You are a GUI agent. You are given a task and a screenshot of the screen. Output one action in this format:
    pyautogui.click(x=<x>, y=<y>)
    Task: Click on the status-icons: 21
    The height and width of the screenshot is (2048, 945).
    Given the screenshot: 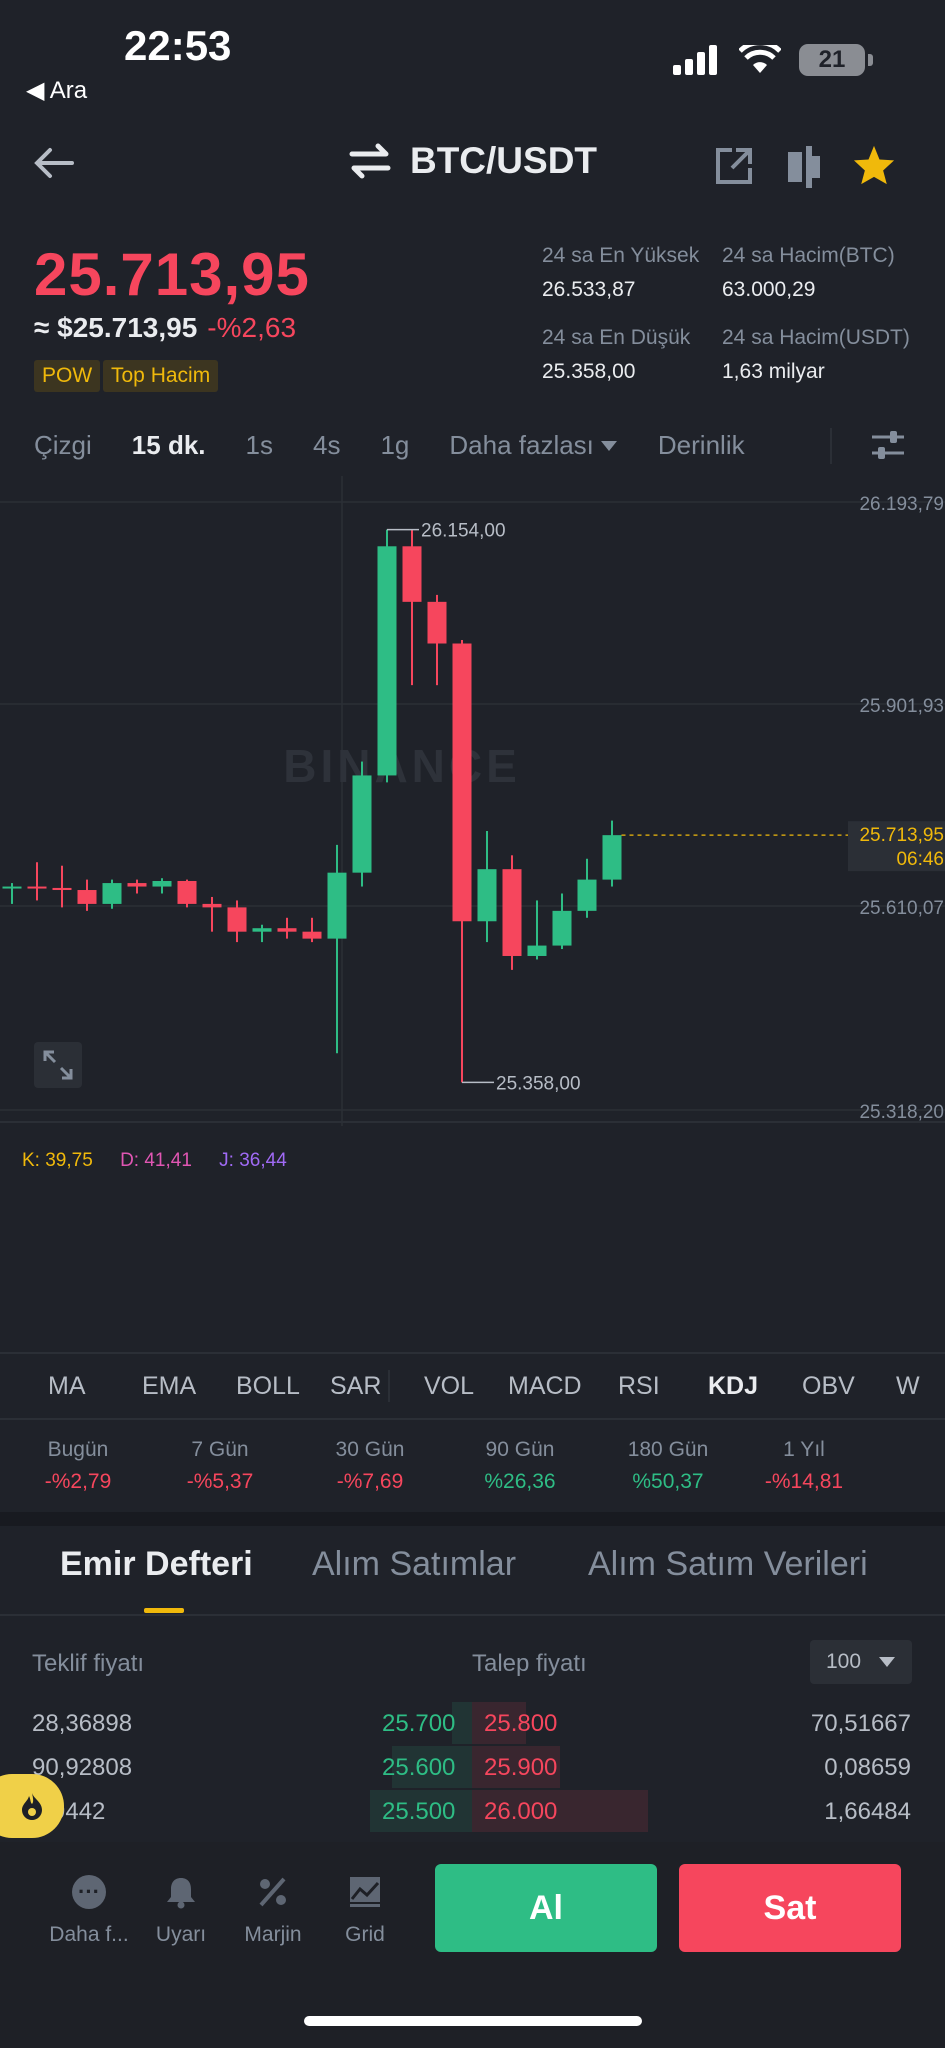 What is the action you would take?
    pyautogui.click(x=773, y=60)
    